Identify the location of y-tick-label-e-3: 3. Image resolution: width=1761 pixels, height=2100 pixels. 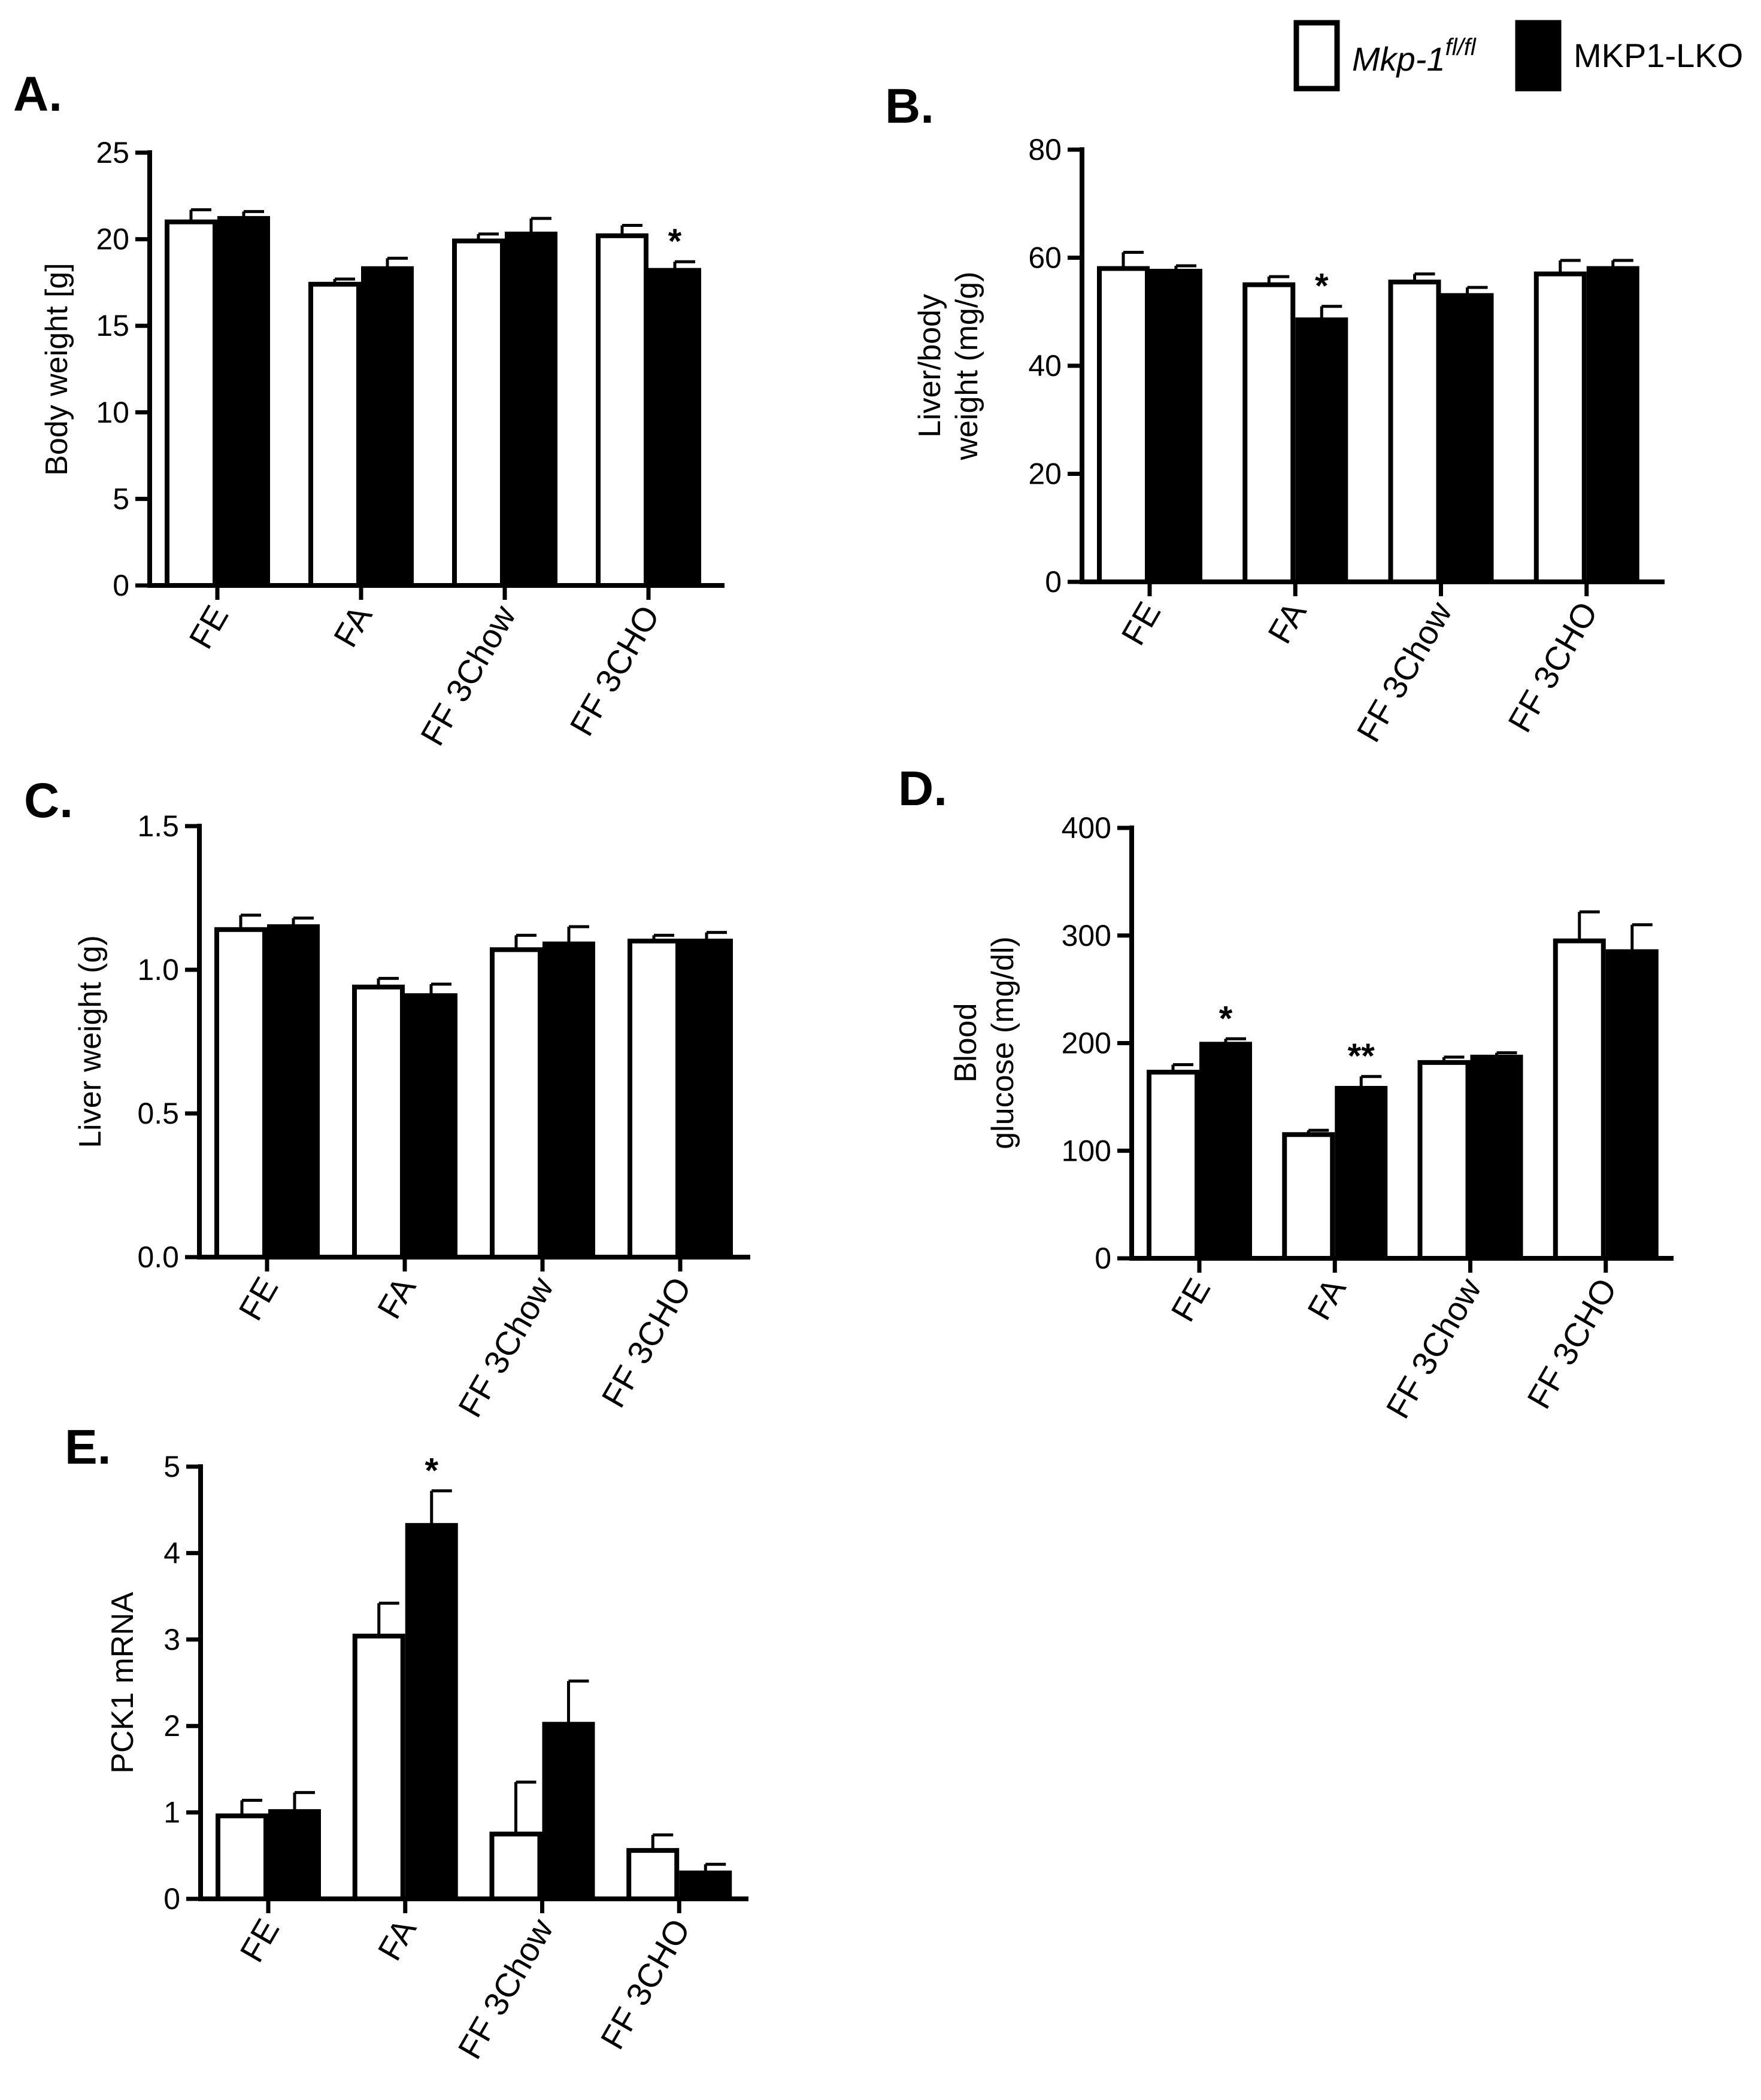
(171, 1639).